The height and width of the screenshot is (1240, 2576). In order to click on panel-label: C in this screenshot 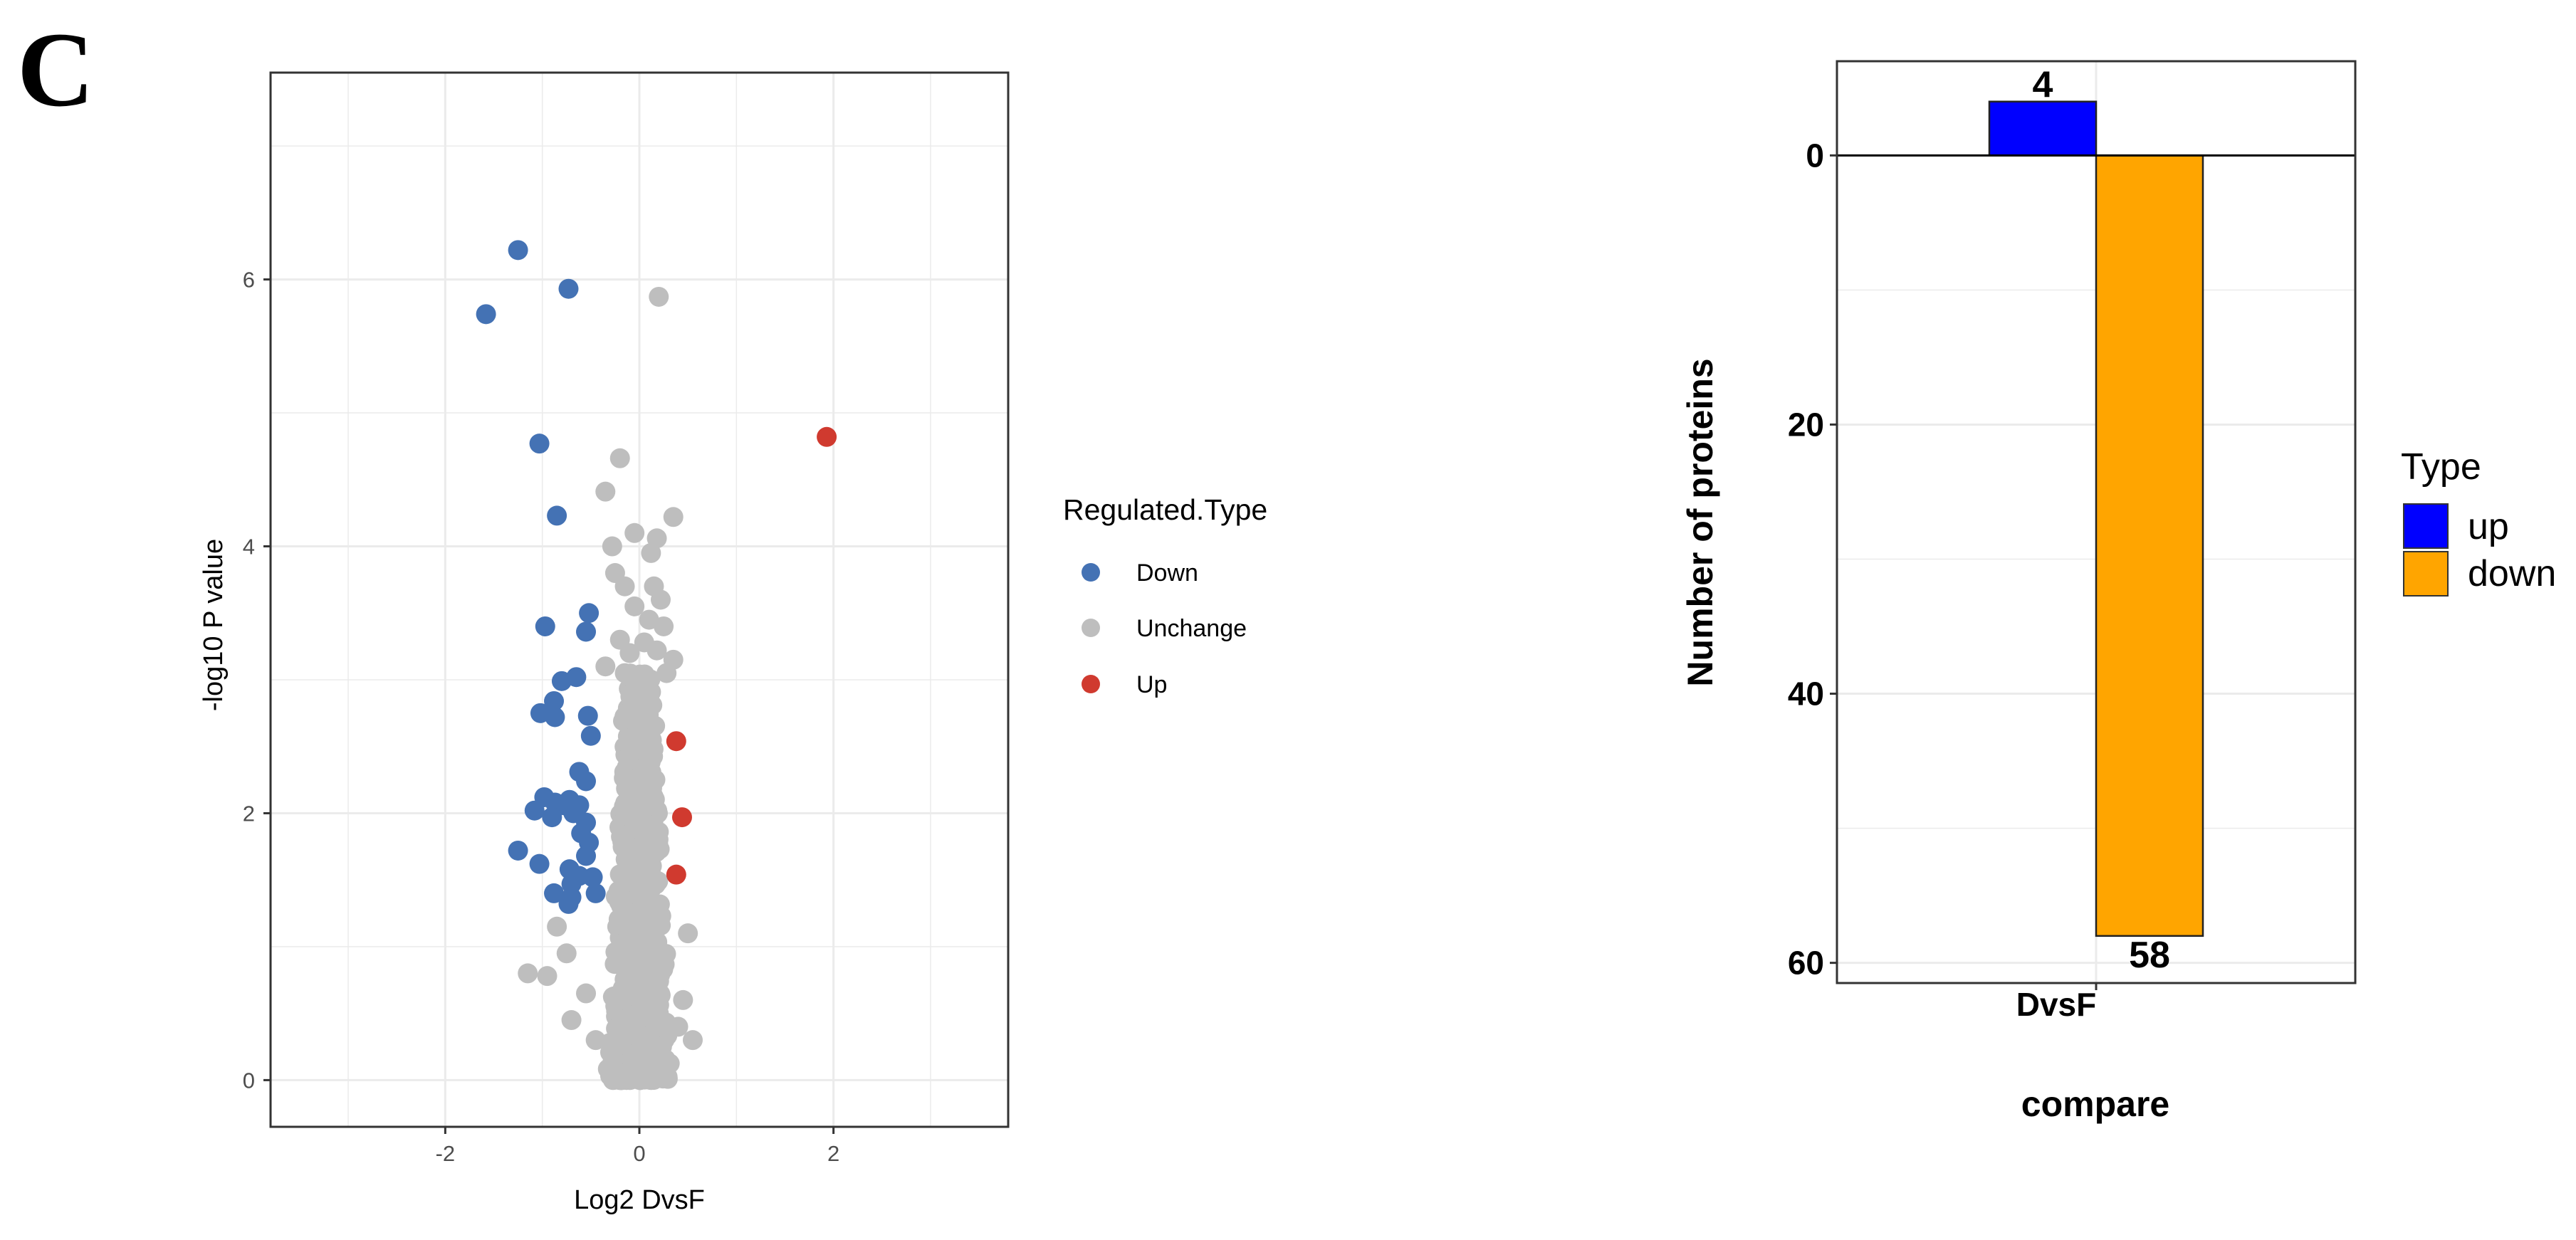, I will do `click(55, 70)`.